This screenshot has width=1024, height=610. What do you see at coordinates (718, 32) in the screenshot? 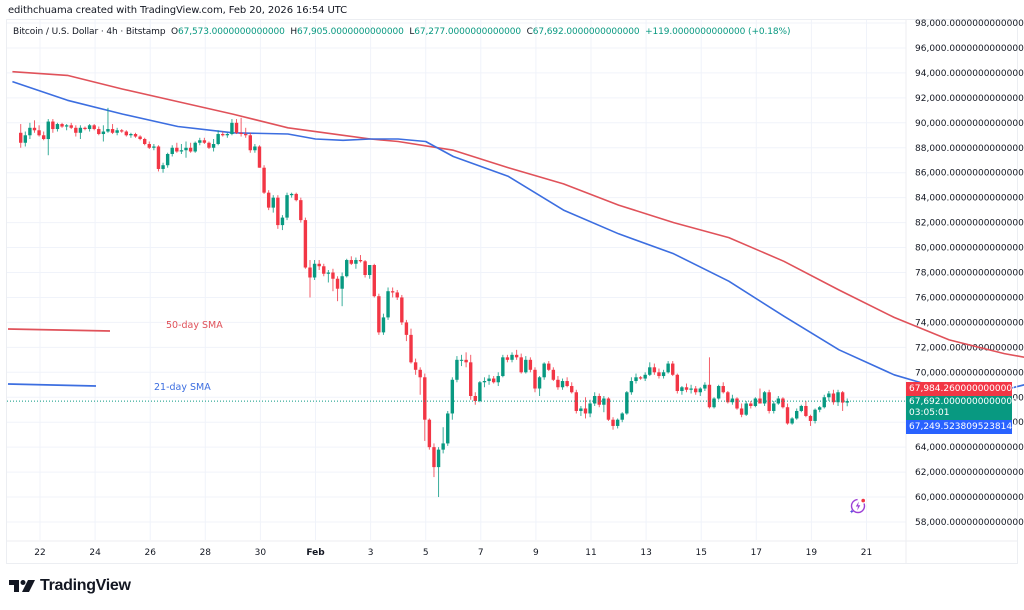
I see `change-value: +119.0000000000000 (+0.18%)` at bounding box center [718, 32].